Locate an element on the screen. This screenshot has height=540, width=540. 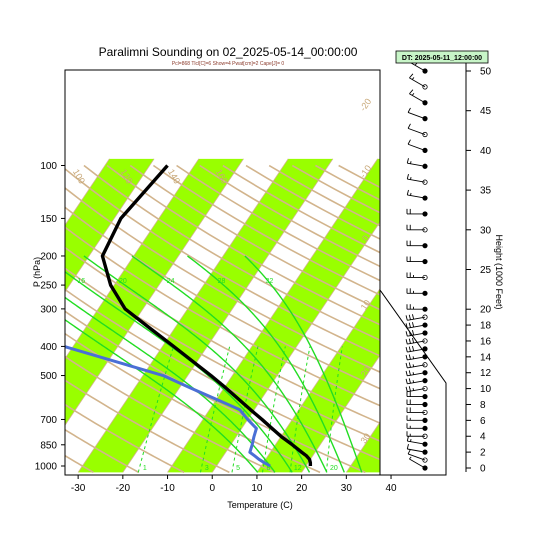
height-tick-label: 25 is located at coordinates (486, 270).